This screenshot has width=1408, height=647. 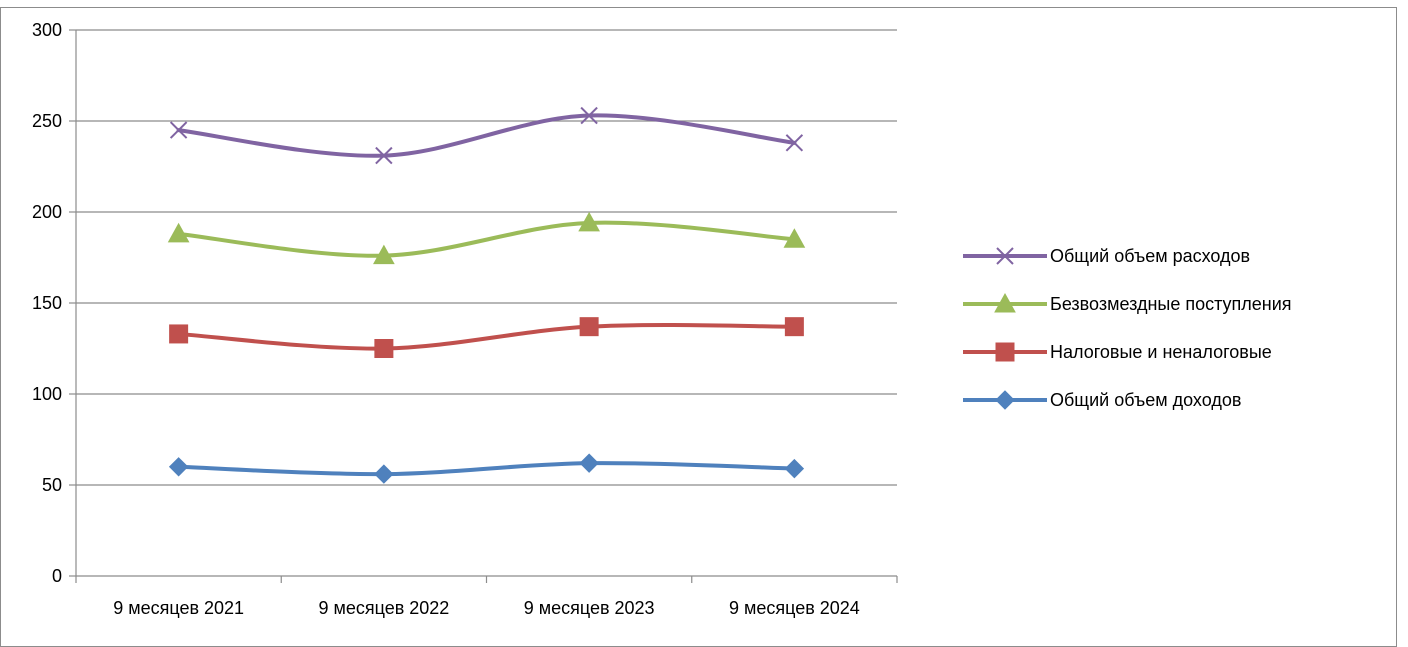 What do you see at coordinates (57, 576) in the screenshot?
I see `y-tick-label: 0` at bounding box center [57, 576].